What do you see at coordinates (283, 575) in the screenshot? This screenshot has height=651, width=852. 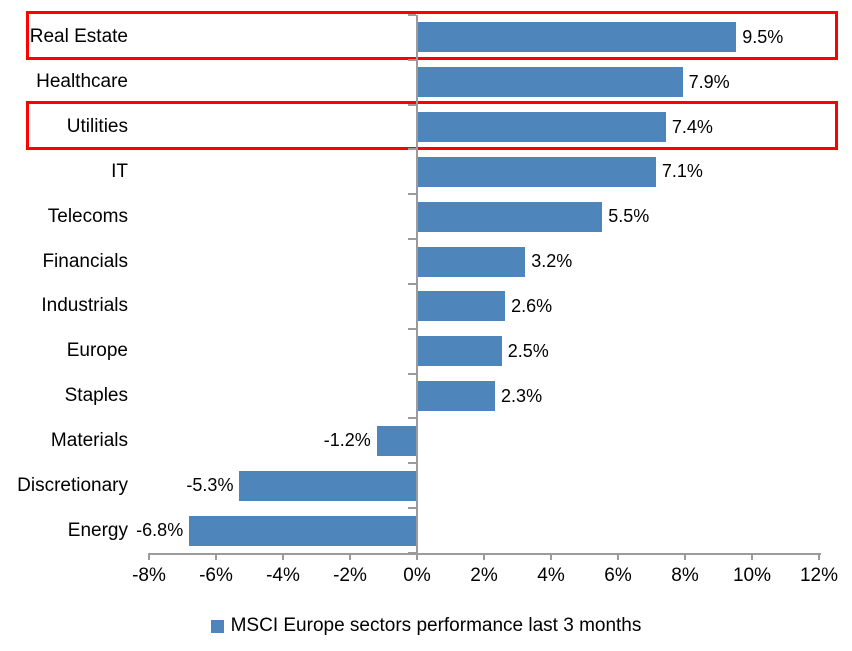 I see `value-axis-tick-label: -4%` at bounding box center [283, 575].